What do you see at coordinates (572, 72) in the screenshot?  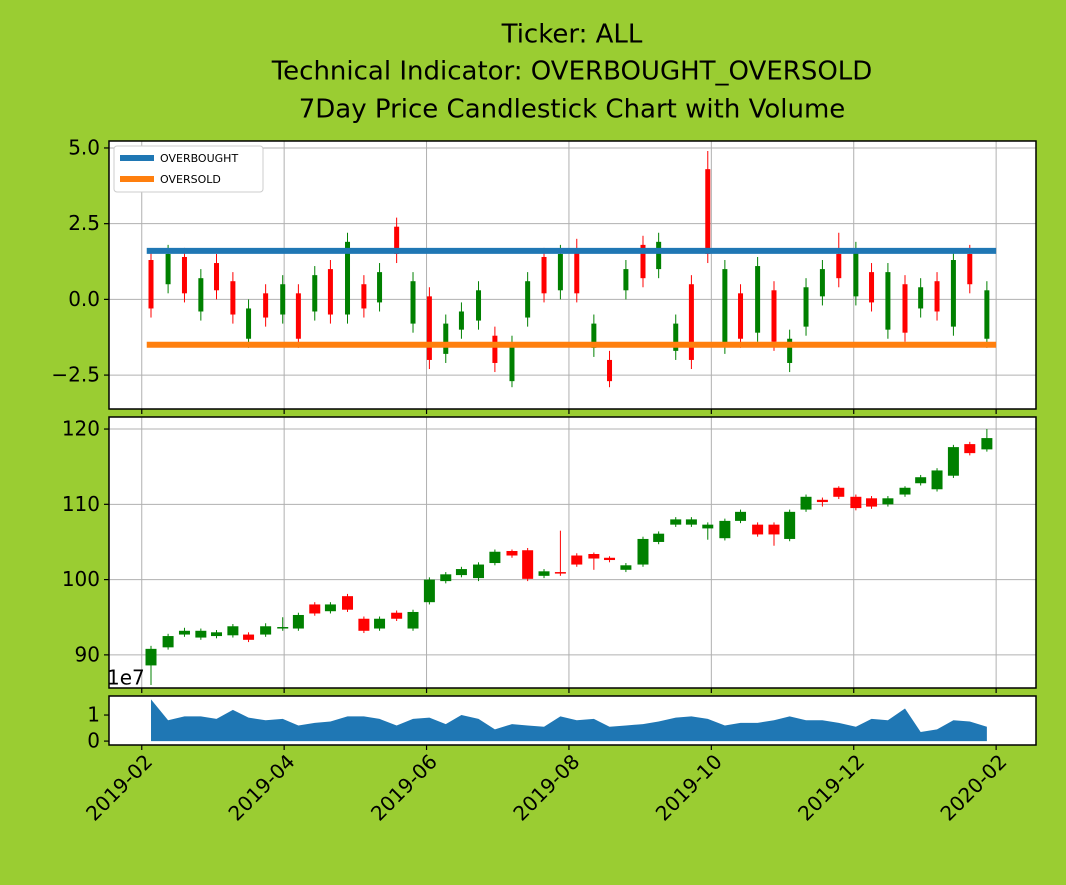 I see `title-line: Technical Indicator: OVERBOUGHT_OVERSOLD` at bounding box center [572, 72].